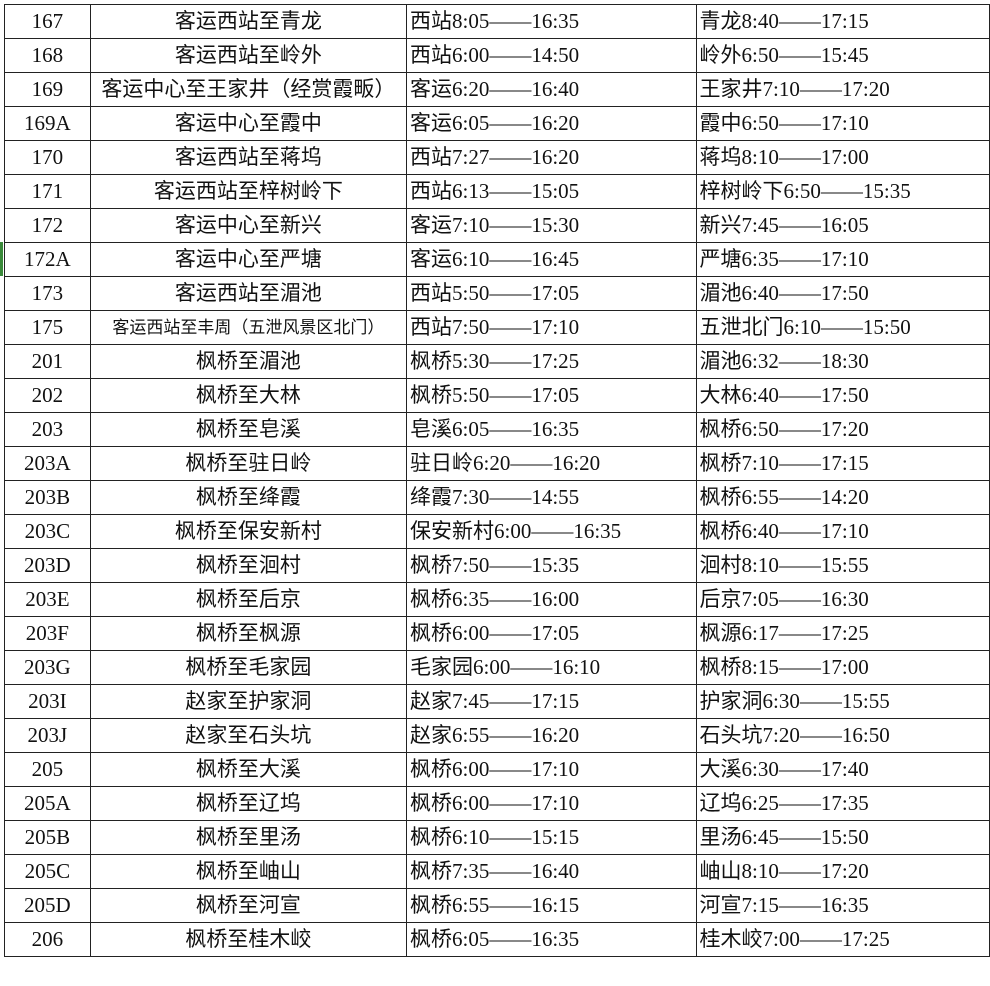 The width and height of the screenshot is (990, 986). Describe the element at coordinates (47, 633) in the screenshot. I see `route-number-cell: 203F` at that location.